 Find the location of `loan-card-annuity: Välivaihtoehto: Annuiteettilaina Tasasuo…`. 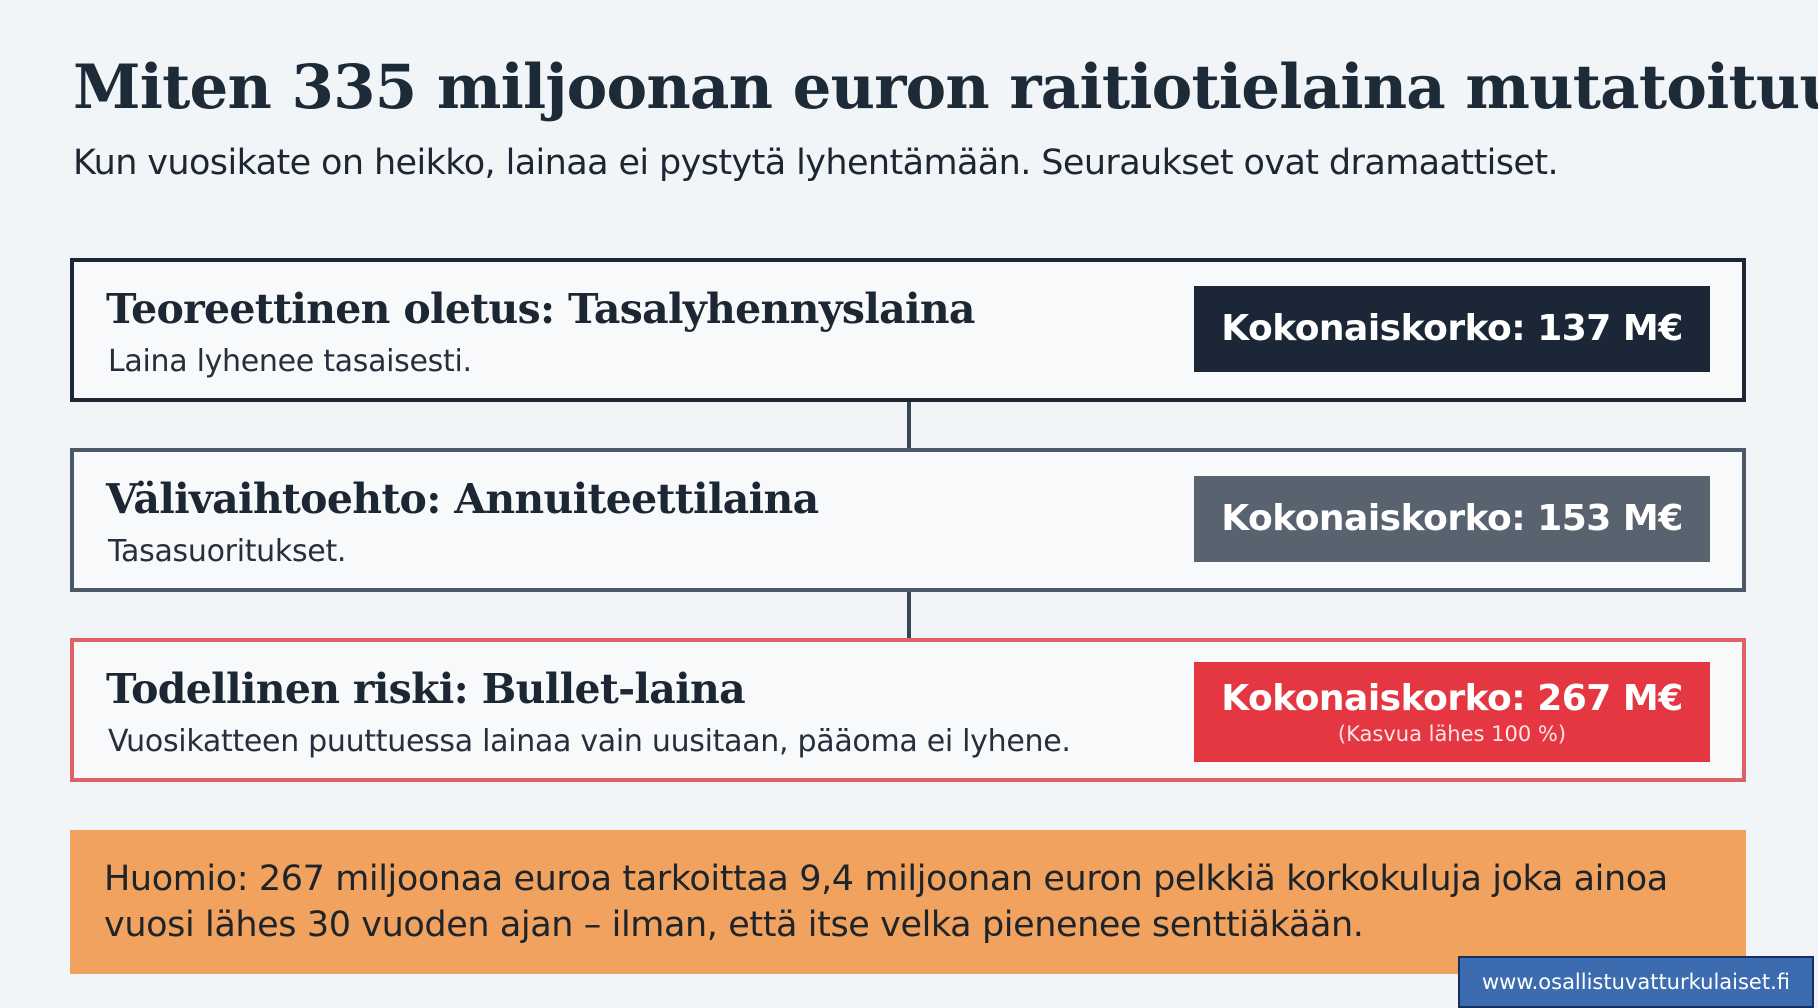

loan-card-annuity: Välivaihtoehto: Annuiteettilaina Tasasuo… is located at coordinates (908, 520).